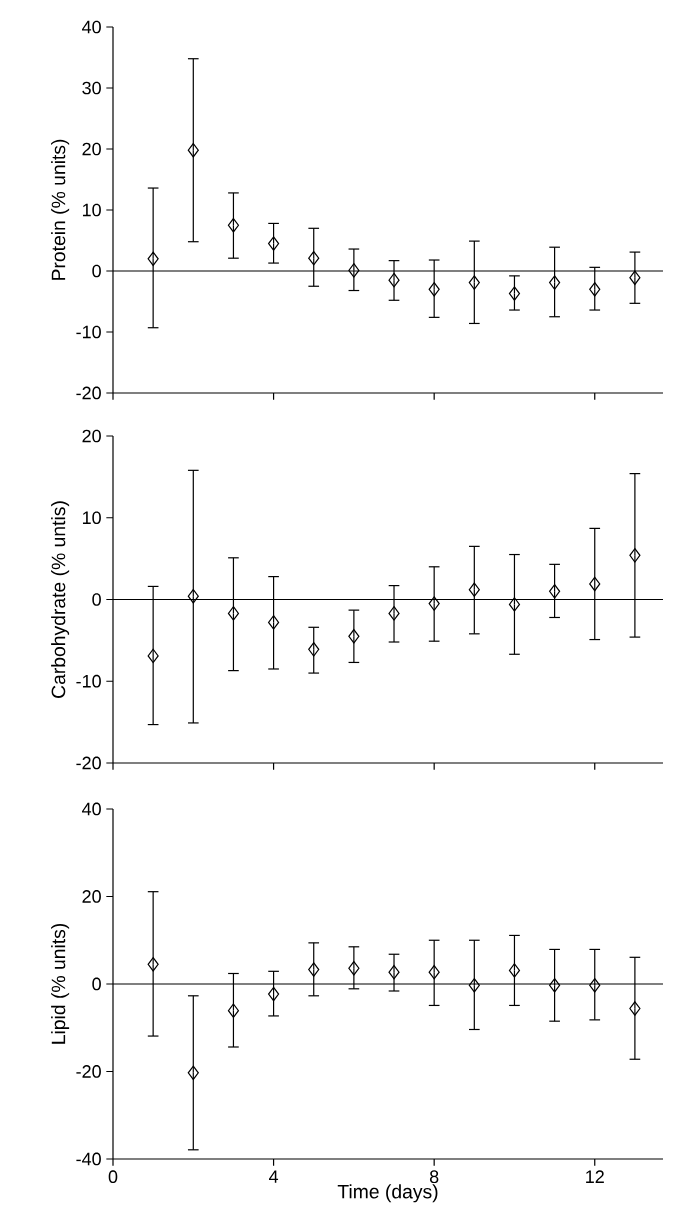  What do you see at coordinates (60, 599) in the screenshot?
I see `y-axis-title: Carbohydrate (% untis)` at bounding box center [60, 599].